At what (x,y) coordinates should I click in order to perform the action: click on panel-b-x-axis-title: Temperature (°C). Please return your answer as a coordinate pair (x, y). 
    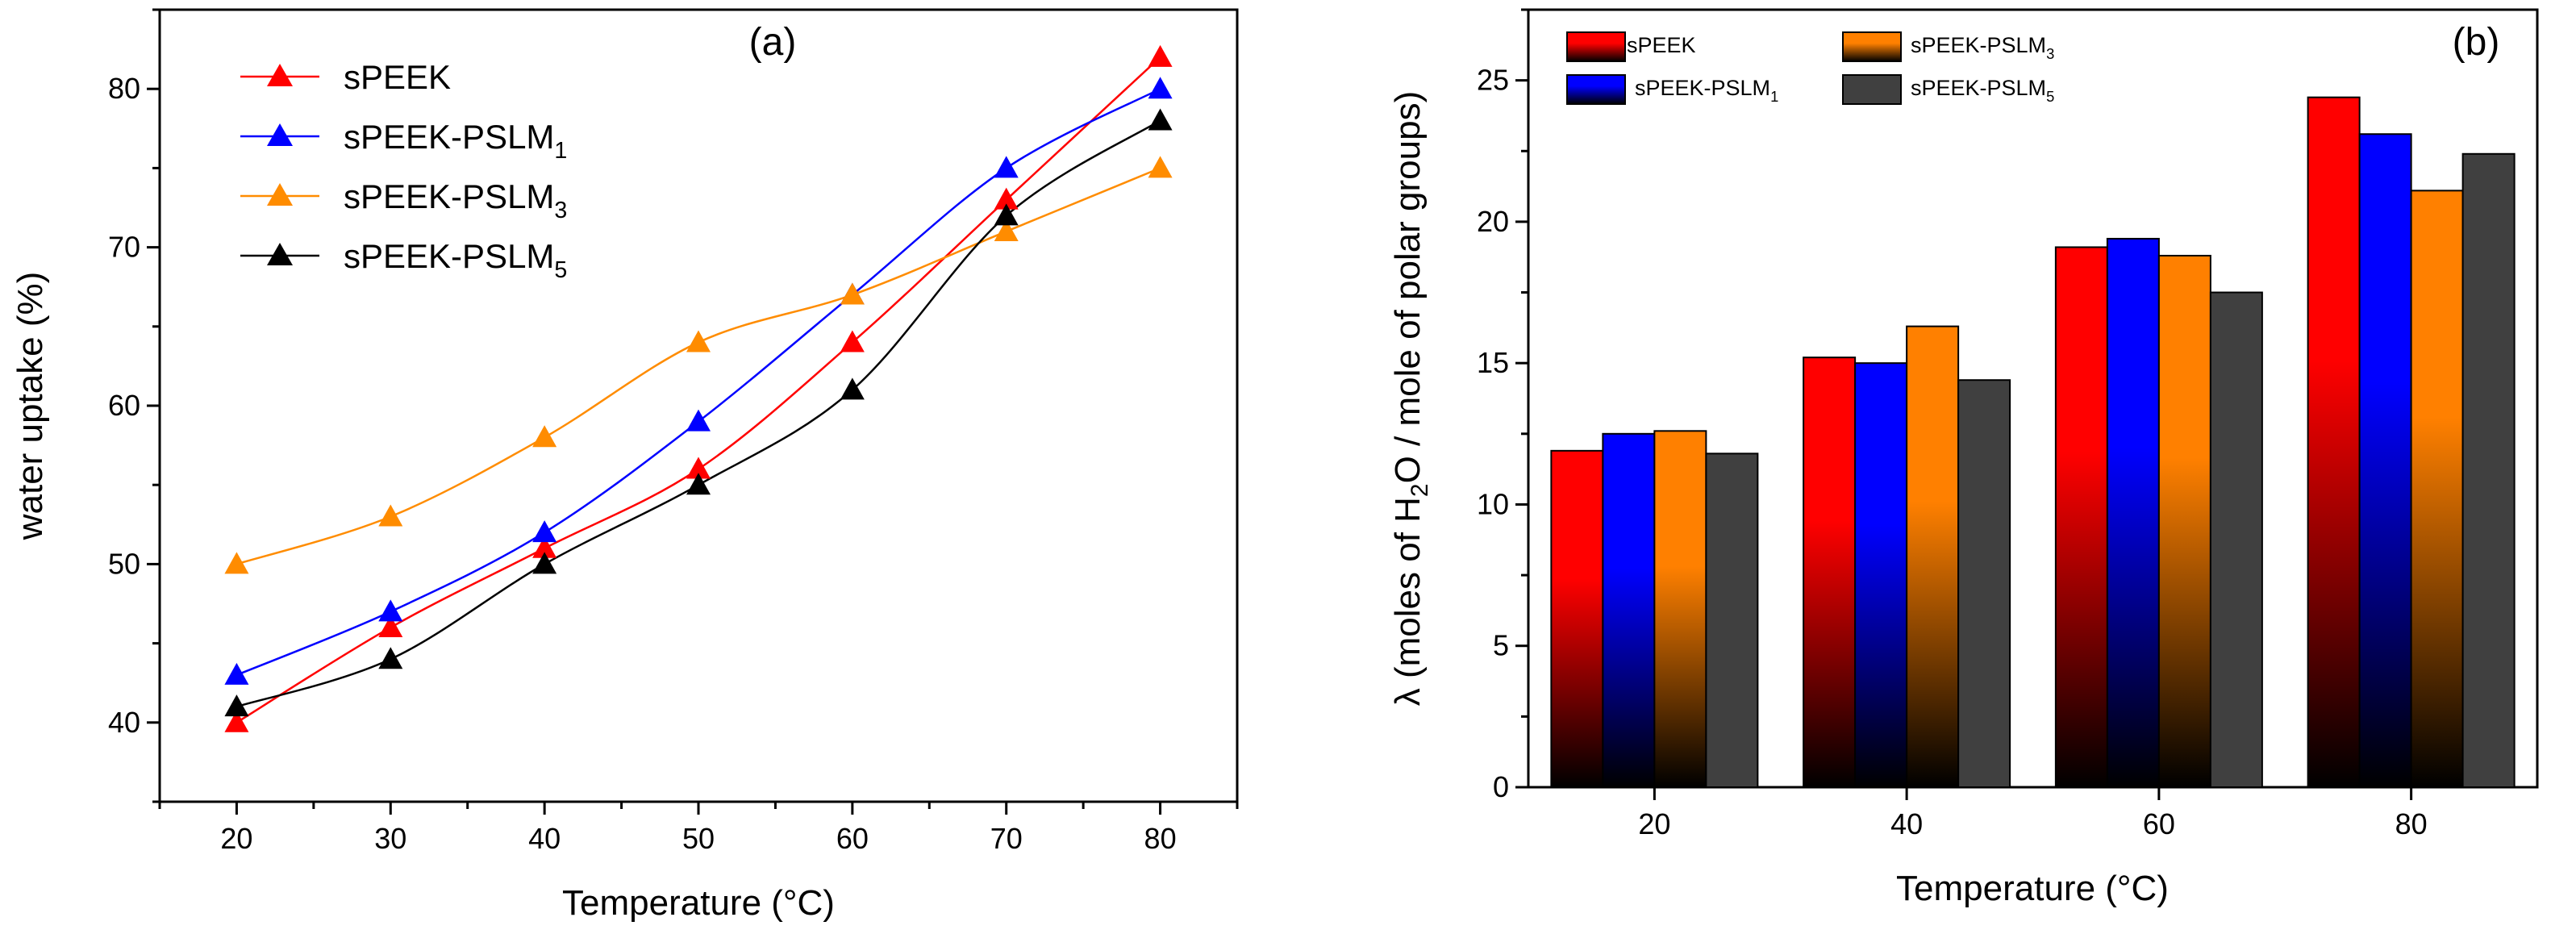
    Looking at the image, I should click on (2032, 888).